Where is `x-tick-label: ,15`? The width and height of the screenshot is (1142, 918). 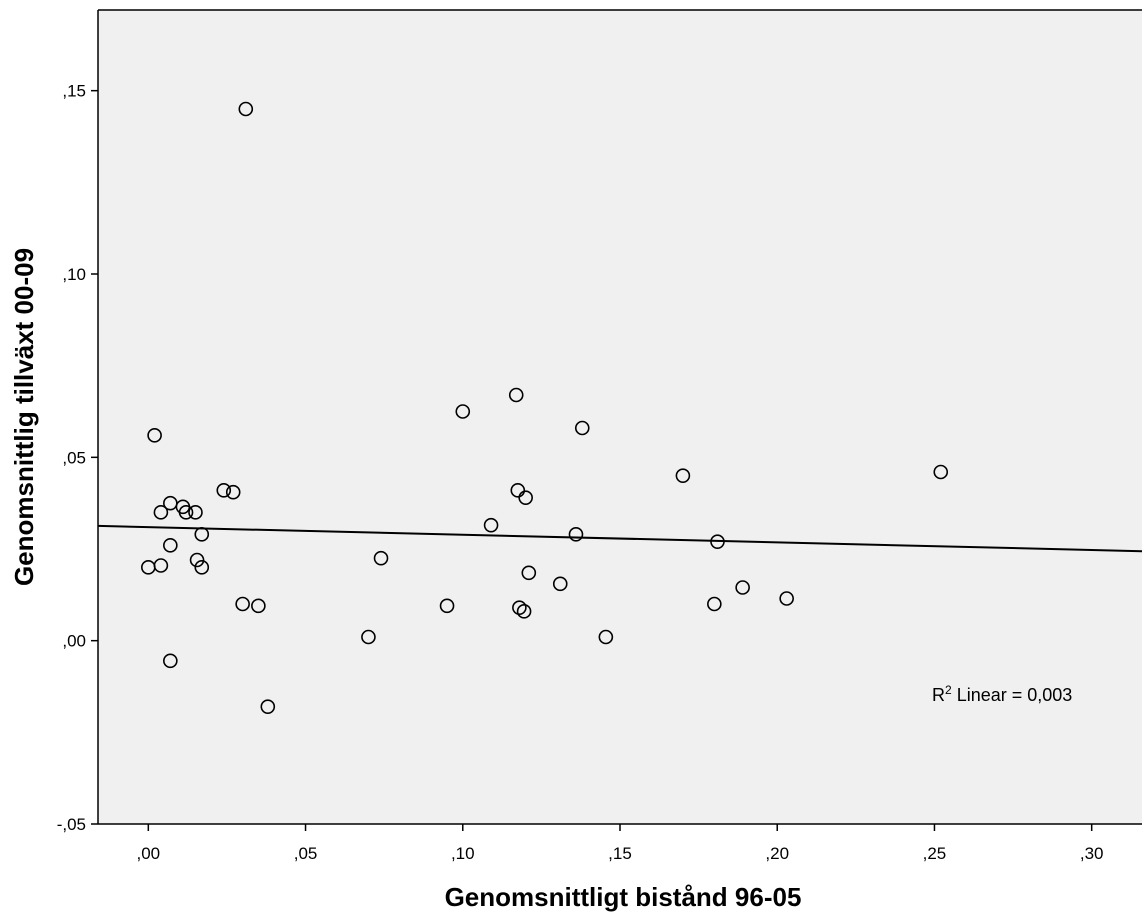
x-tick-label: ,15 is located at coordinates (620, 853).